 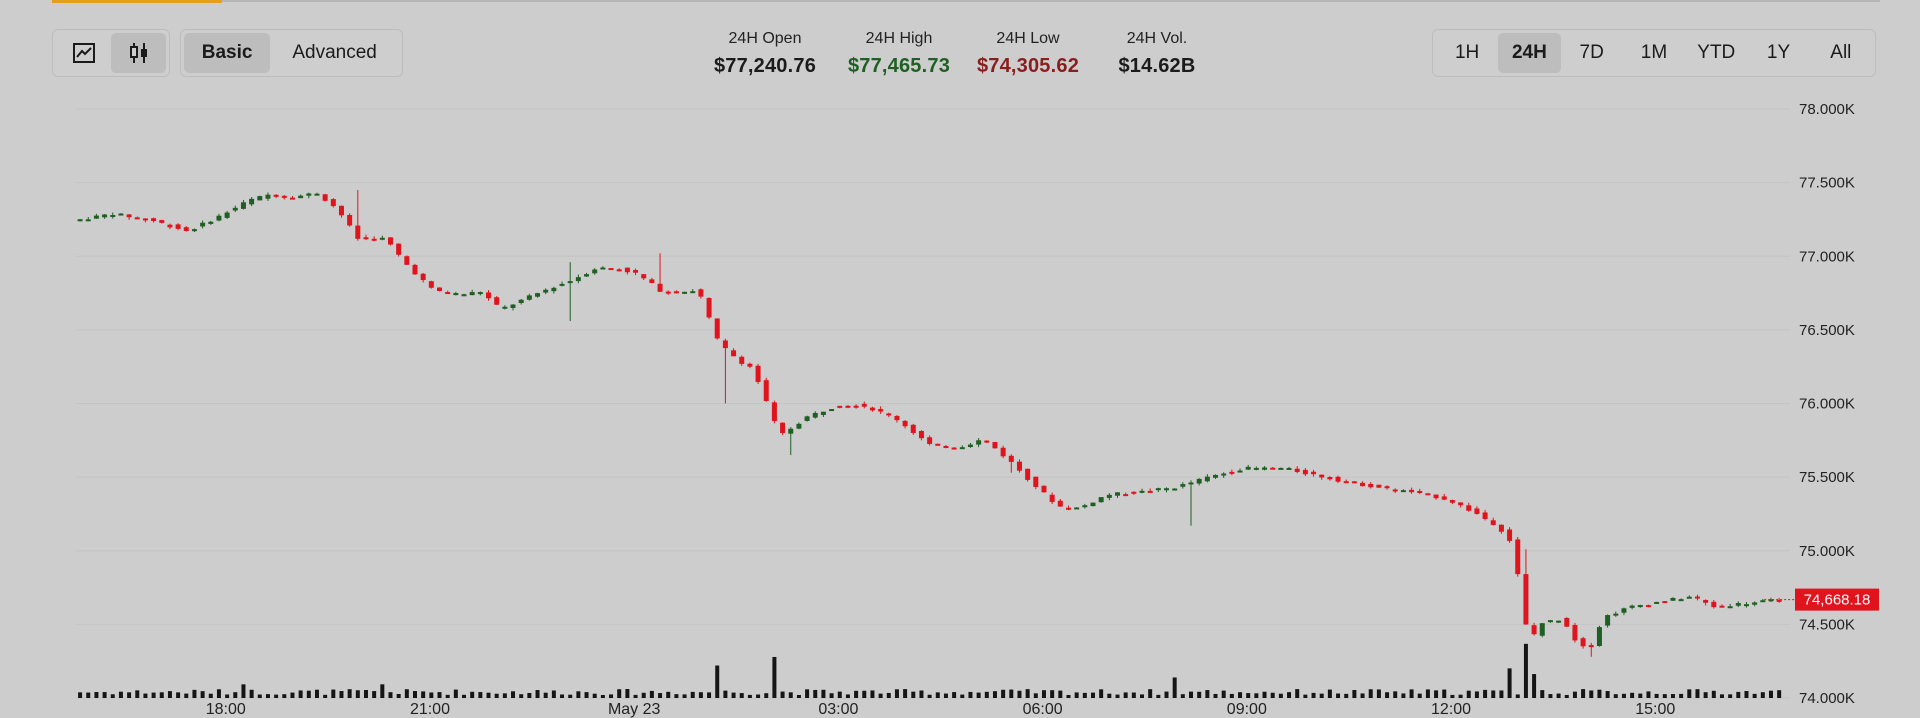 I want to click on current-price-tag: 74,668.18, so click(x=1821, y=599).